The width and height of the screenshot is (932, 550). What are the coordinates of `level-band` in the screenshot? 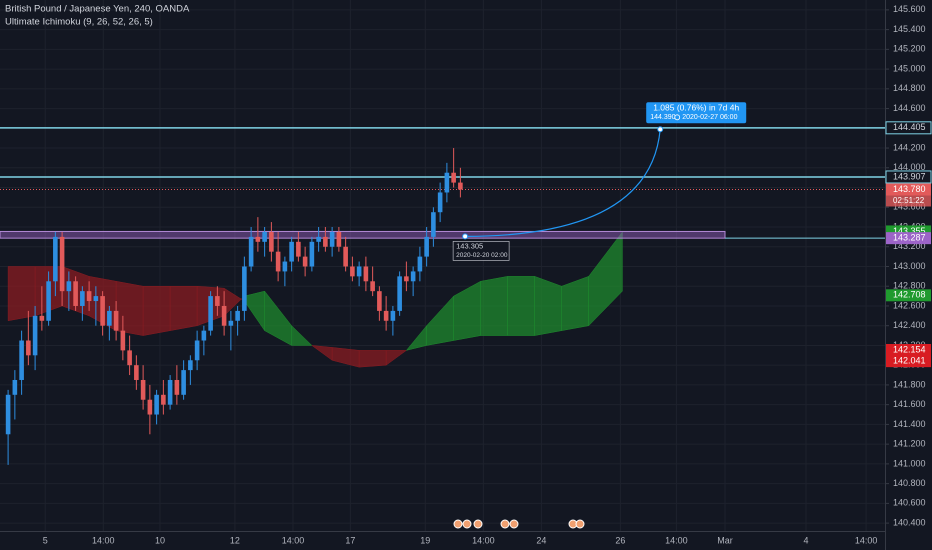 It's located at (363, 234).